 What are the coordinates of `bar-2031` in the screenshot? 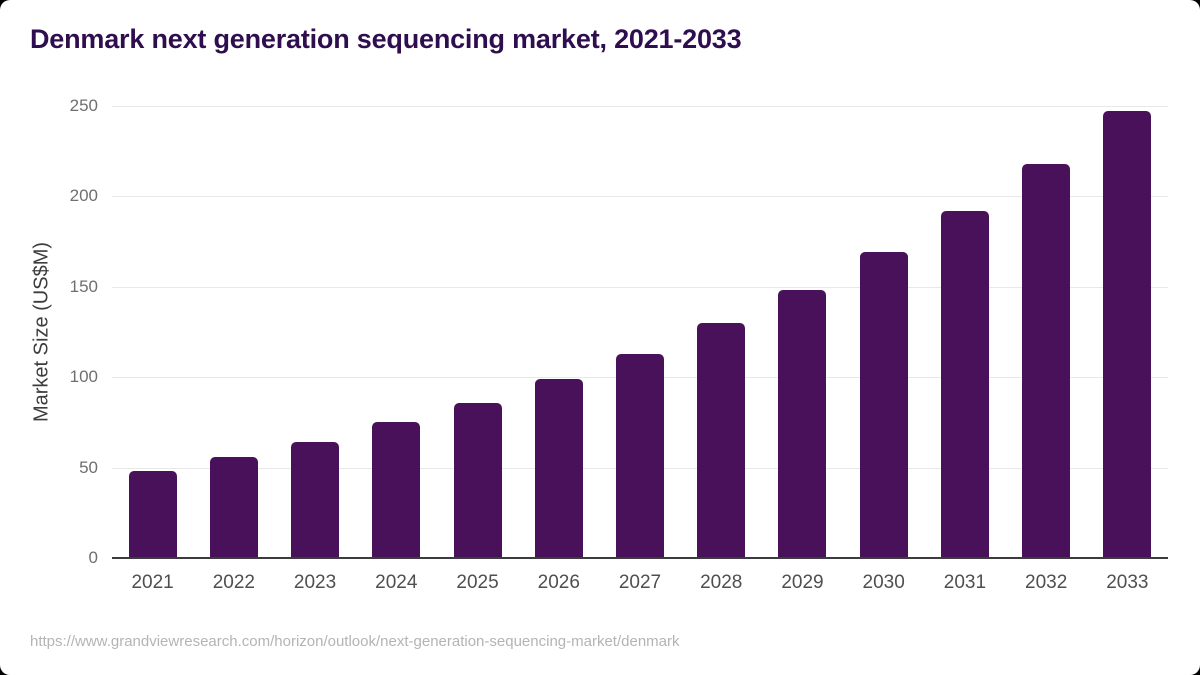 It's located at (964, 384).